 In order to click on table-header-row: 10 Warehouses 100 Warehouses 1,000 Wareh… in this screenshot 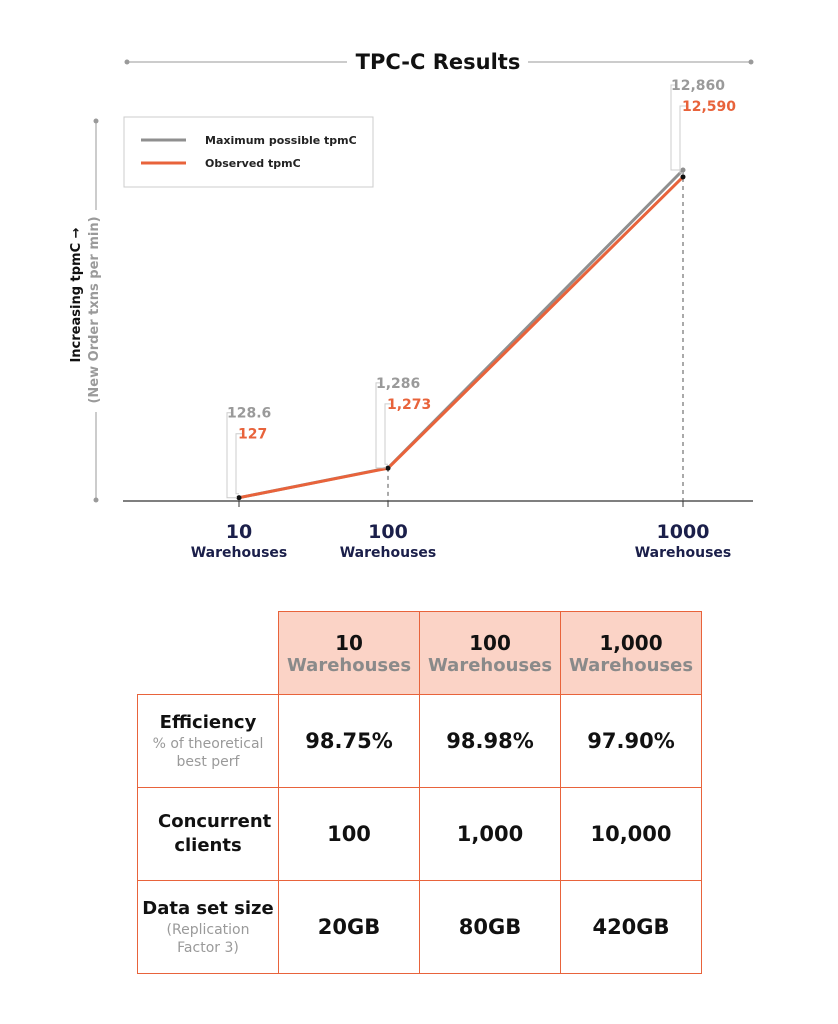, I will do `click(420, 653)`.